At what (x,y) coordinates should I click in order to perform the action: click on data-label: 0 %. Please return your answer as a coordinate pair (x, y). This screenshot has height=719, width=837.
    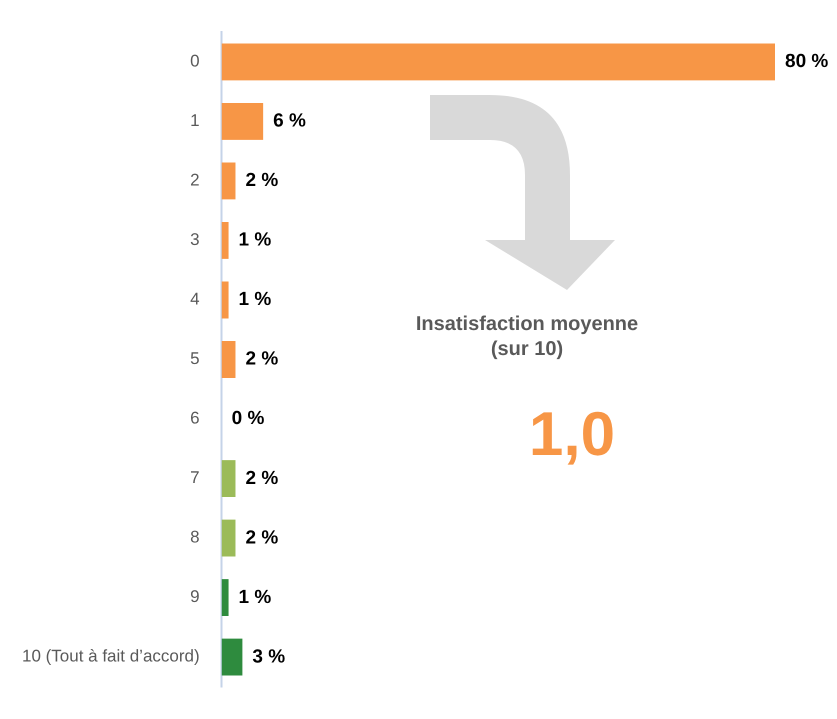
    Looking at the image, I should click on (248, 419).